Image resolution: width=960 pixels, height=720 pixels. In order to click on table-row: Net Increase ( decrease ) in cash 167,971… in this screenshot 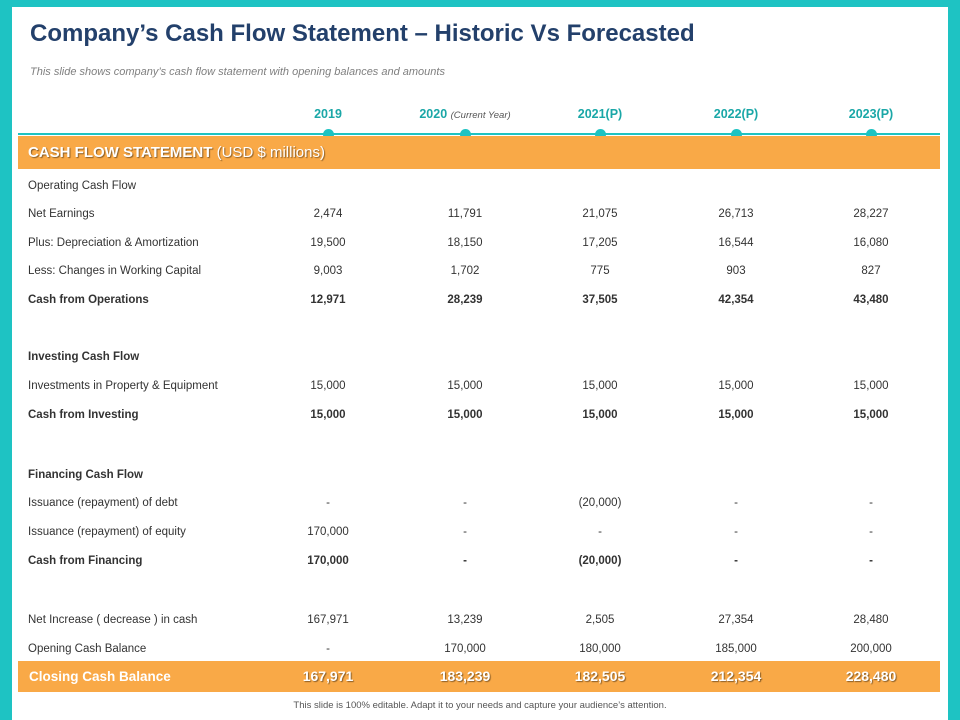, I will do `click(479, 621)`.